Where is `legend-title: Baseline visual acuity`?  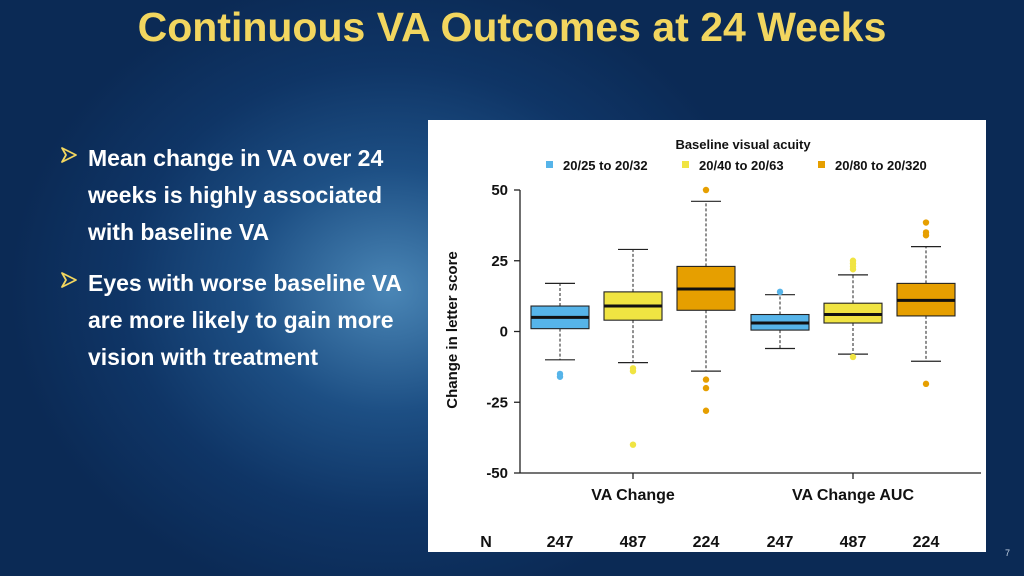 legend-title: Baseline visual acuity is located at coordinates (743, 144).